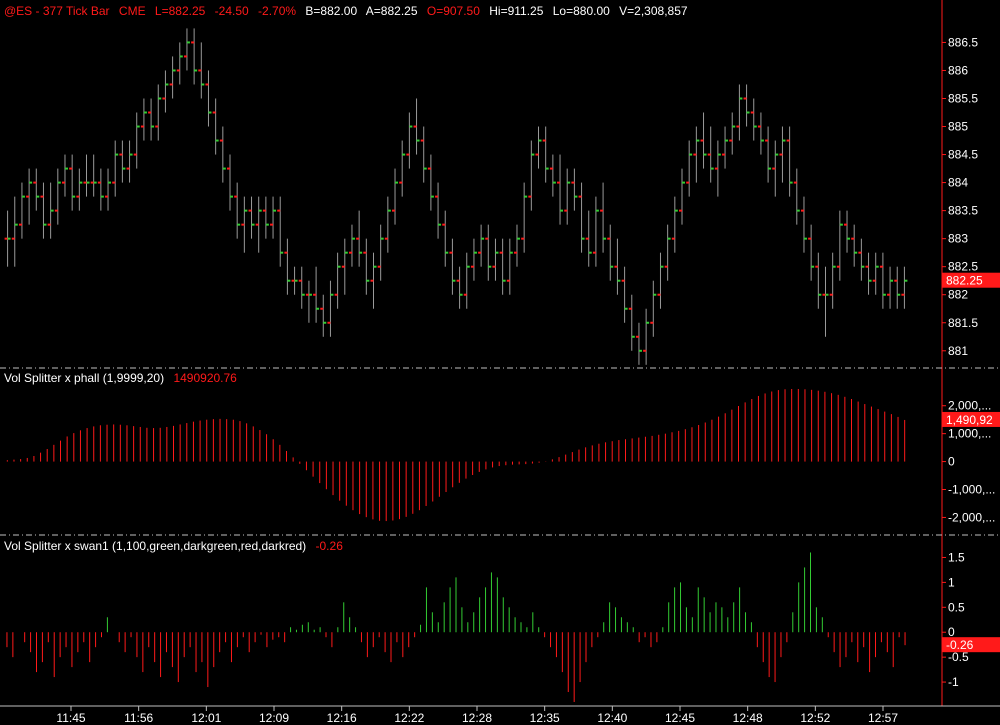 The height and width of the screenshot is (725, 1000). I want to click on price-tick-label: 886, so click(958, 70).